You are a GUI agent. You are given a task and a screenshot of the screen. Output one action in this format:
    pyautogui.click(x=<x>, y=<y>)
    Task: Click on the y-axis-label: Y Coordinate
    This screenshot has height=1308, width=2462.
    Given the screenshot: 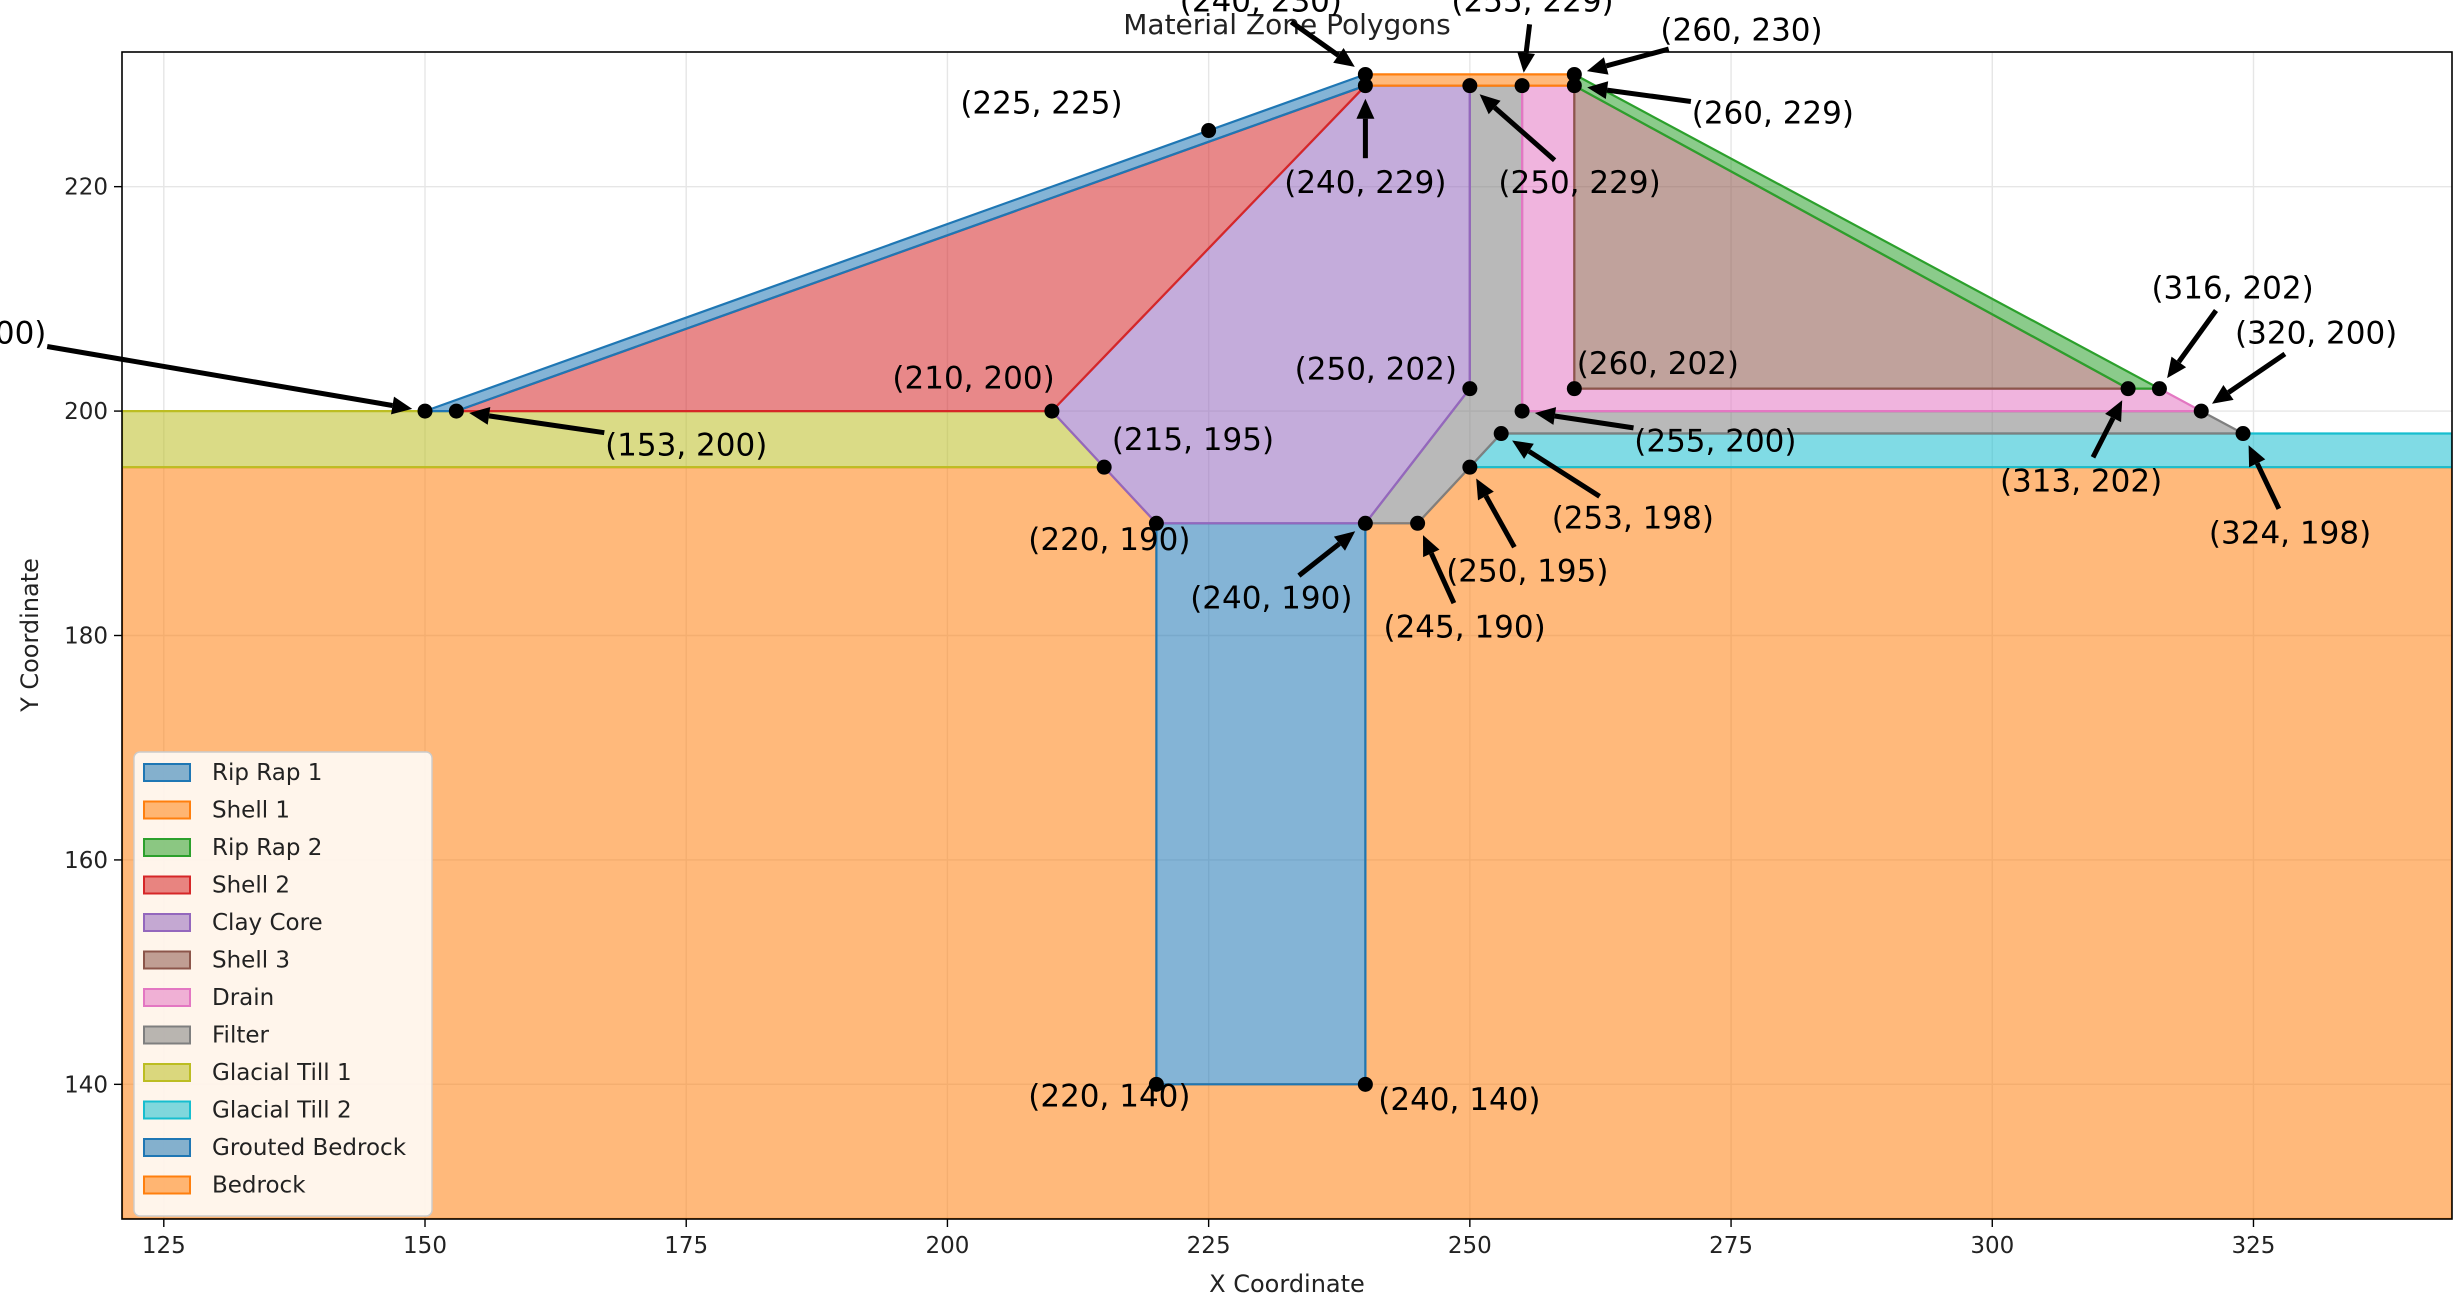 What is the action you would take?
    pyautogui.click(x=30, y=635)
    